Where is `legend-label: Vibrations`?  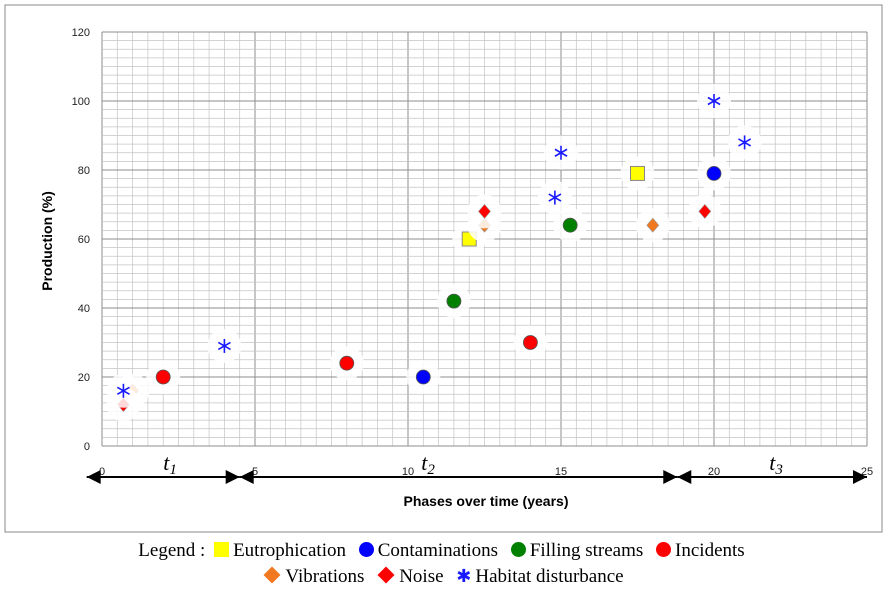 legend-label: Vibrations is located at coordinates (325, 576).